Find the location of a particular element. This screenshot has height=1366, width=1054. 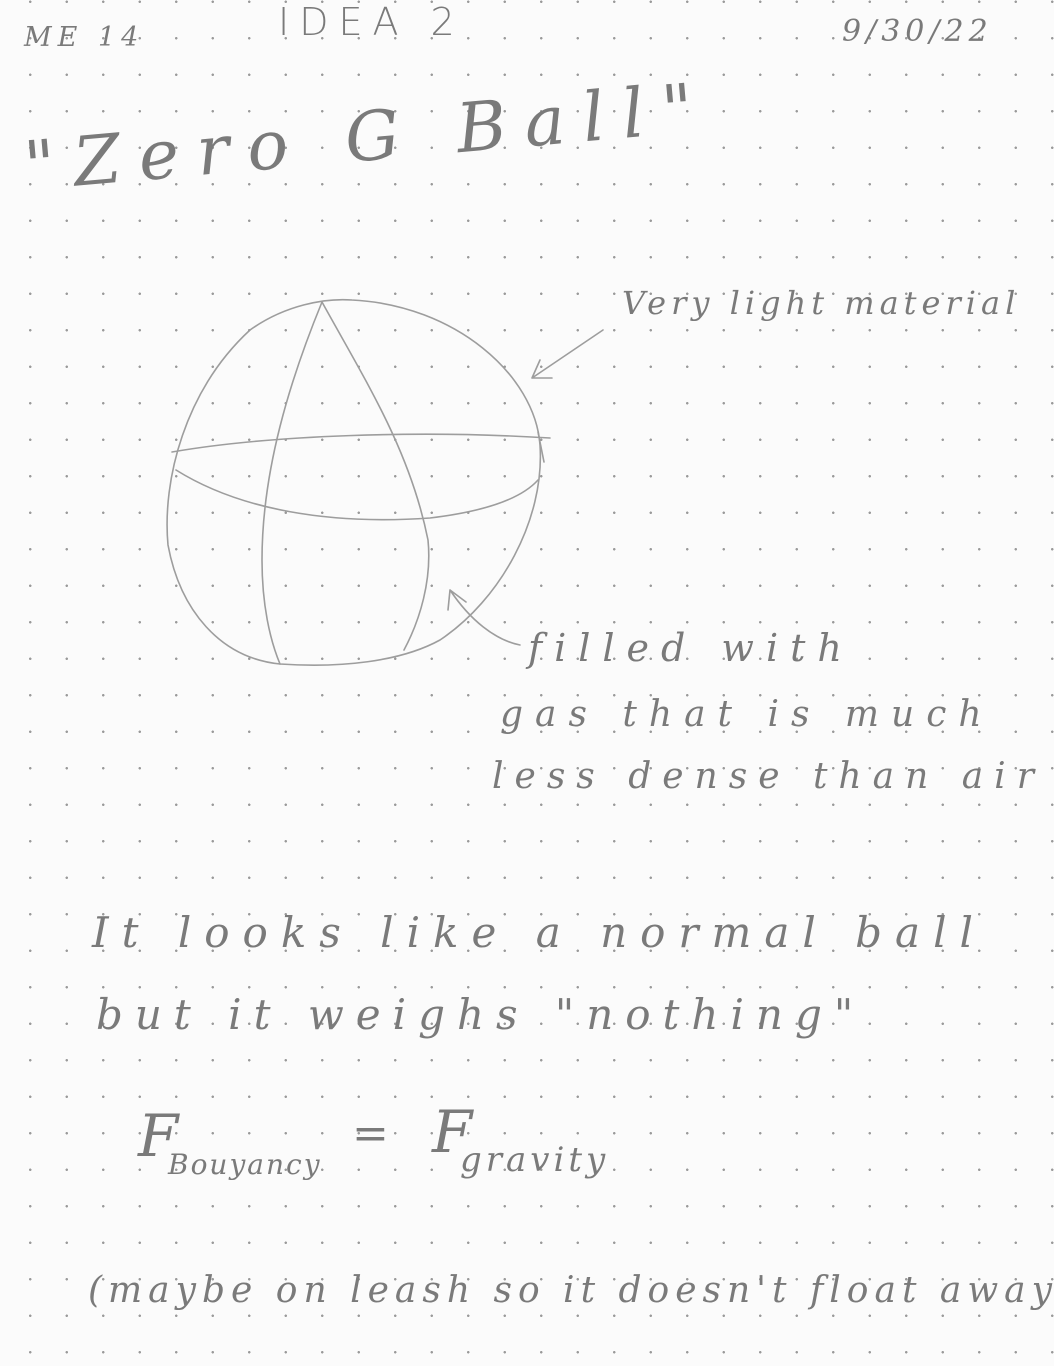

description-line1: It looks like a normal ball is located at coordinates (539, 932).